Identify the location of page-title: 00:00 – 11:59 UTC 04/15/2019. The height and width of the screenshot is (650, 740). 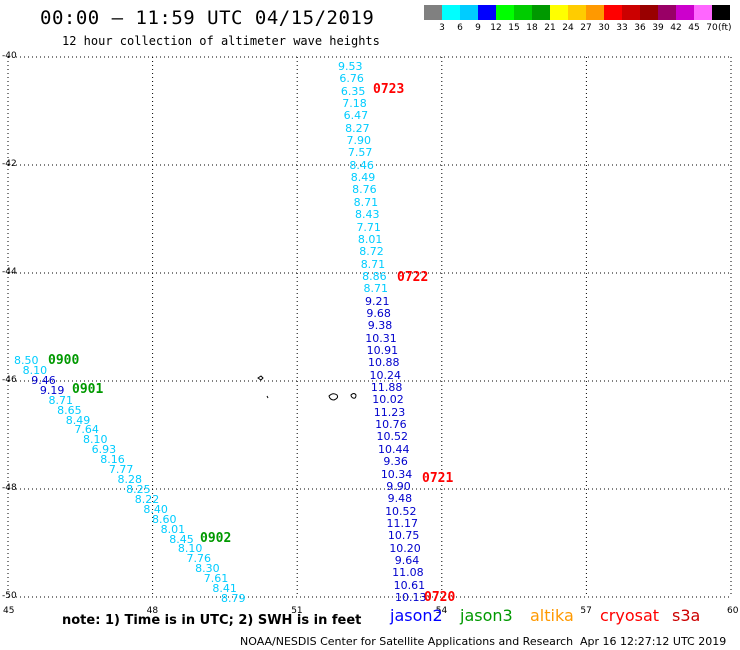
(207, 18).